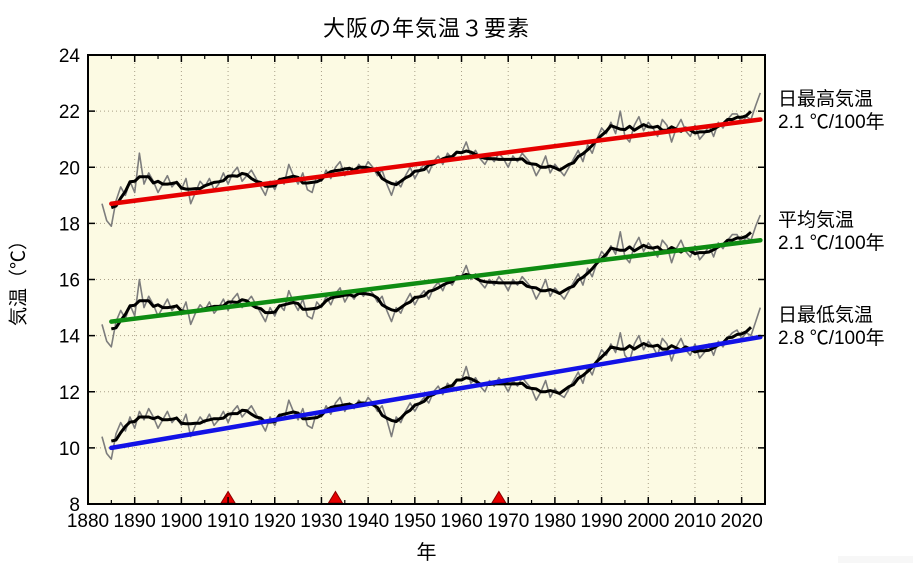 Image resolution: width=913 pixels, height=567 pixels. What do you see at coordinates (88, 521) in the screenshot?
I see `x-tick-label: 1880` at bounding box center [88, 521].